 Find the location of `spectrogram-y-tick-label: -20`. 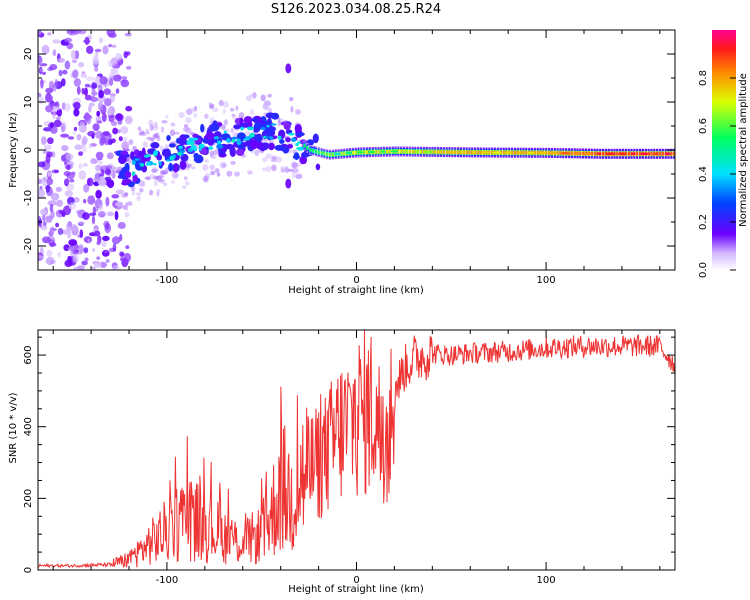

spectrogram-y-tick-label: -20 is located at coordinates (28, 246).